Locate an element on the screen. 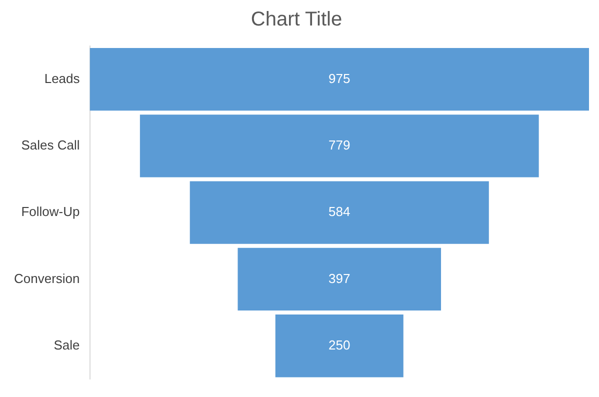  data-label: 397 is located at coordinates (339, 278).